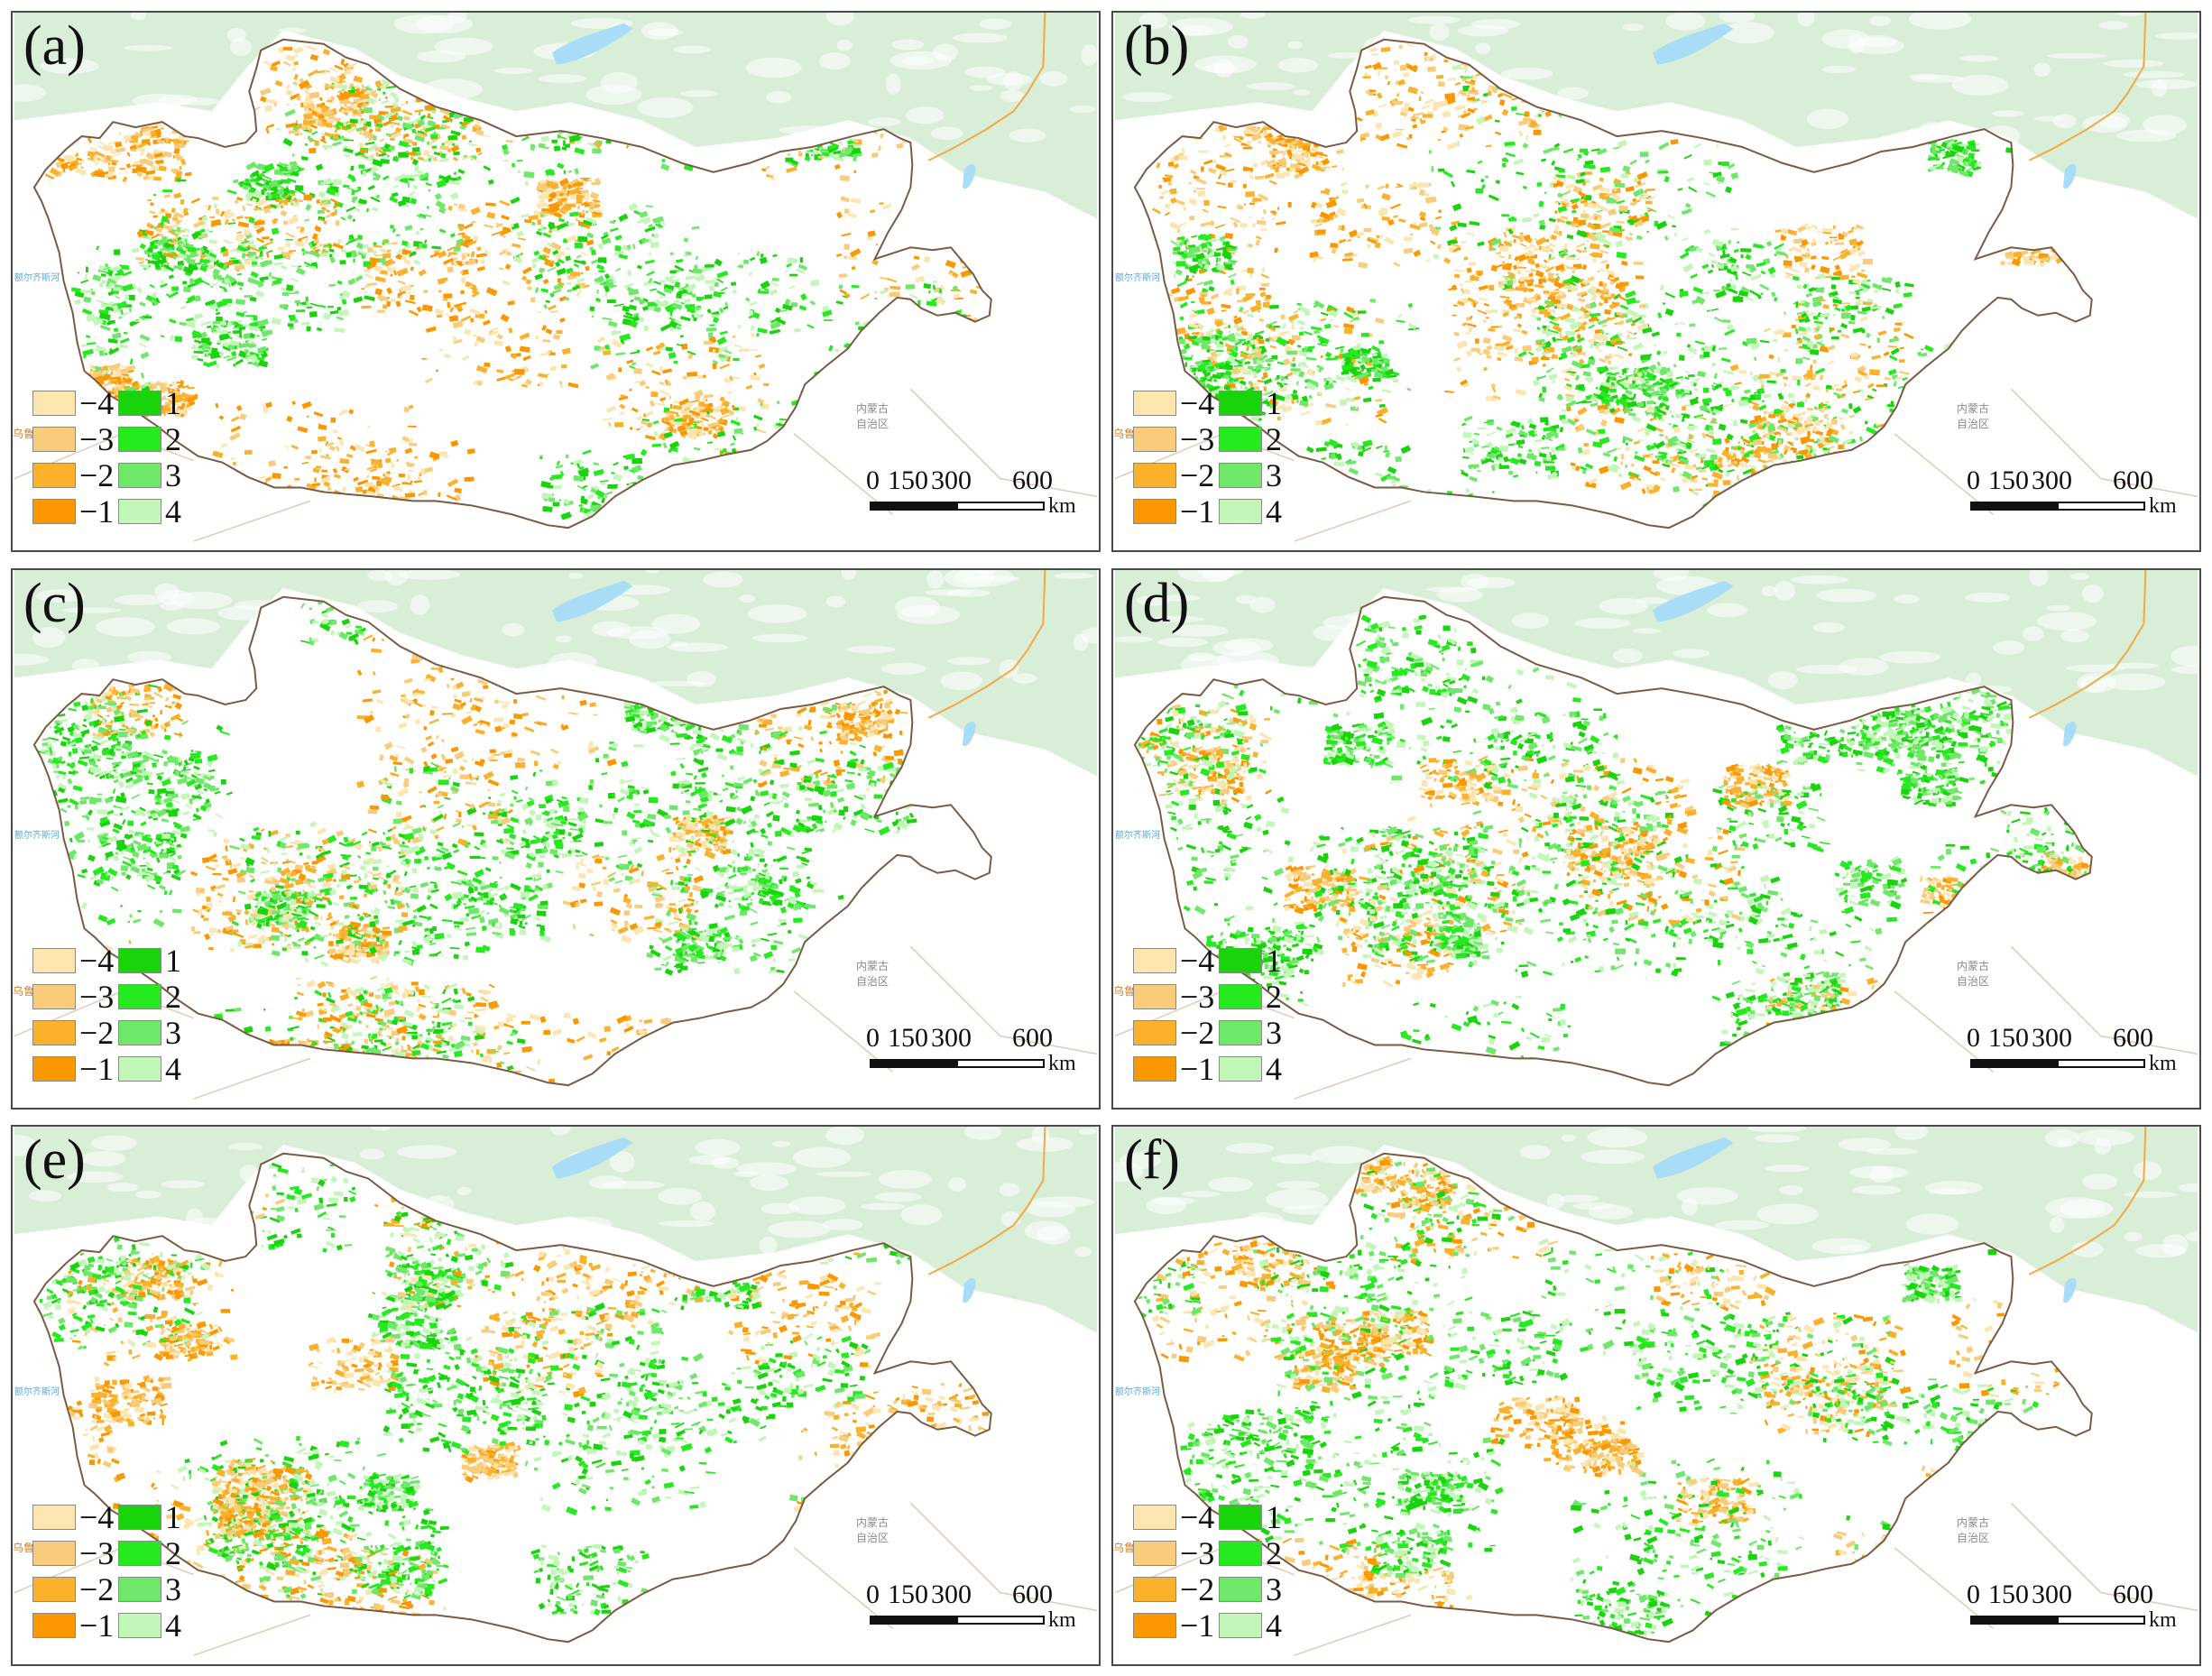 The image size is (2212, 1676). Describe the element at coordinates (1137, 834) in the screenshot. I see `place-label: 额尔齐斯河` at that location.